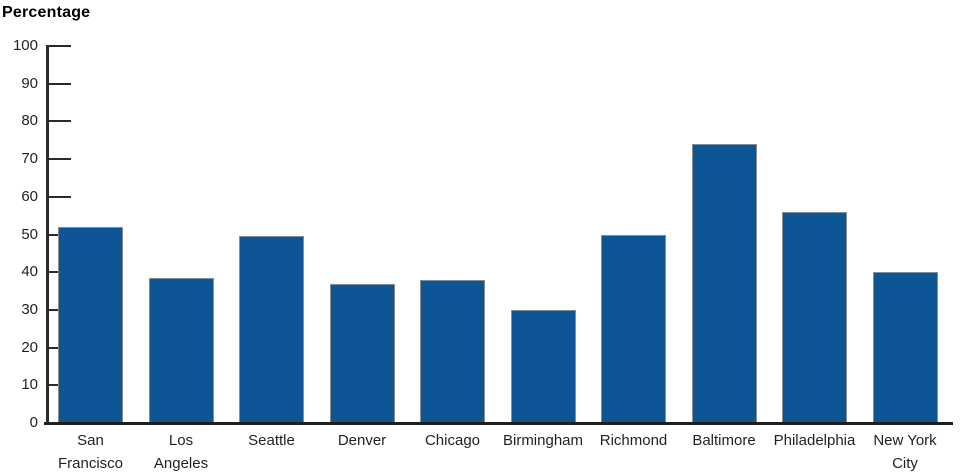 Image resolution: width=960 pixels, height=475 pixels. What do you see at coordinates (29, 83) in the screenshot?
I see `y-axis-label-90: 90` at bounding box center [29, 83].